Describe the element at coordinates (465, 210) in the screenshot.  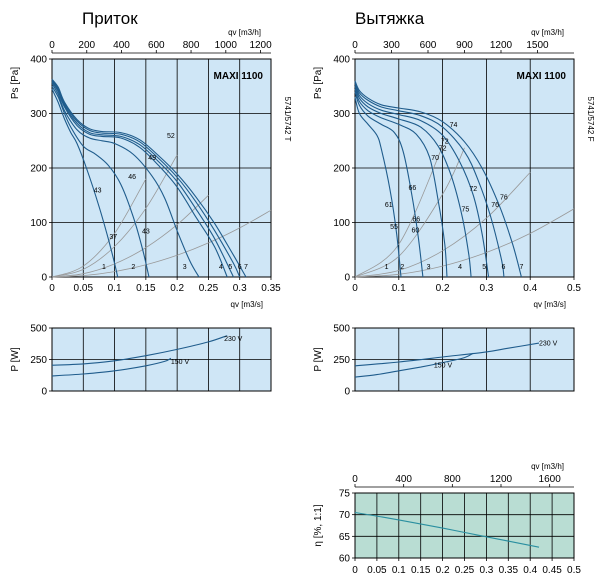
I see `right-pressure-curve-label: 75` at that location.